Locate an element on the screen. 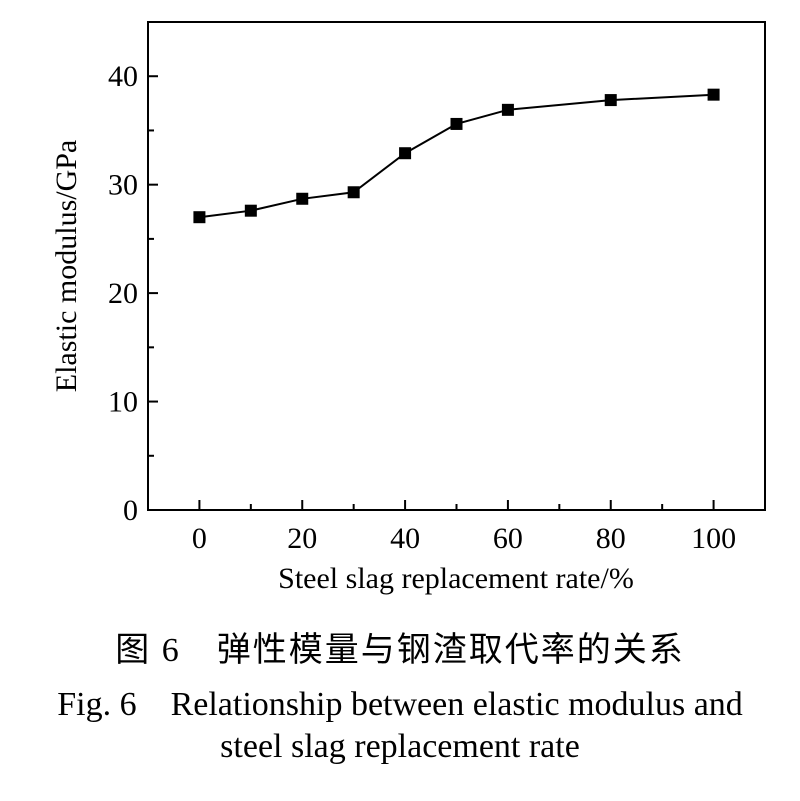  y-tick-label: 20 is located at coordinates (123, 293).